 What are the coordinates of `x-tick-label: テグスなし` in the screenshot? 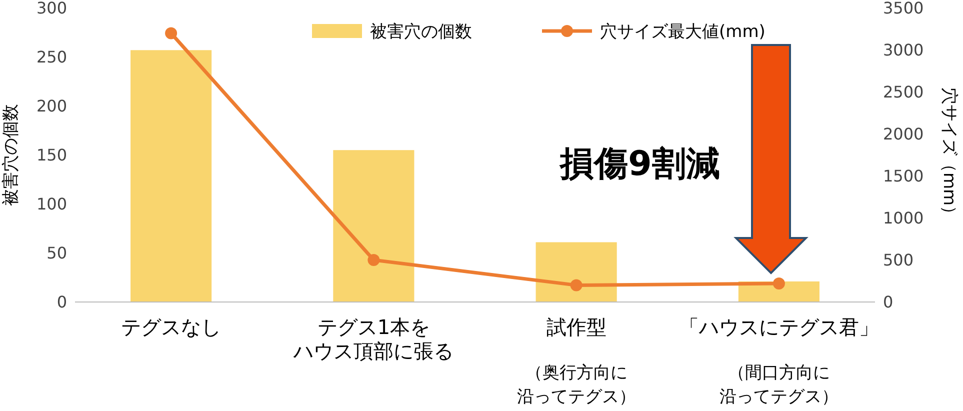 It's located at (171, 327).